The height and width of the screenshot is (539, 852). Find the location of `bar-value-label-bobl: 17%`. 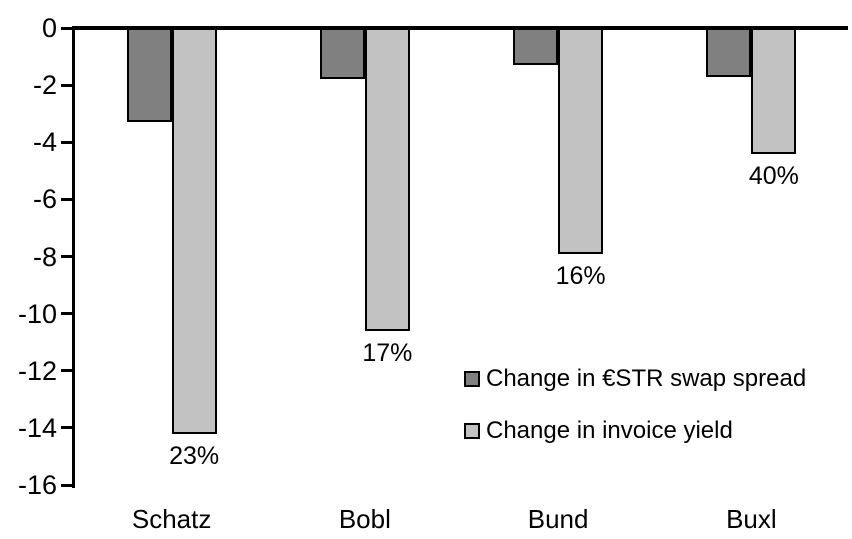

bar-value-label-bobl: 17% is located at coordinates (387, 352).